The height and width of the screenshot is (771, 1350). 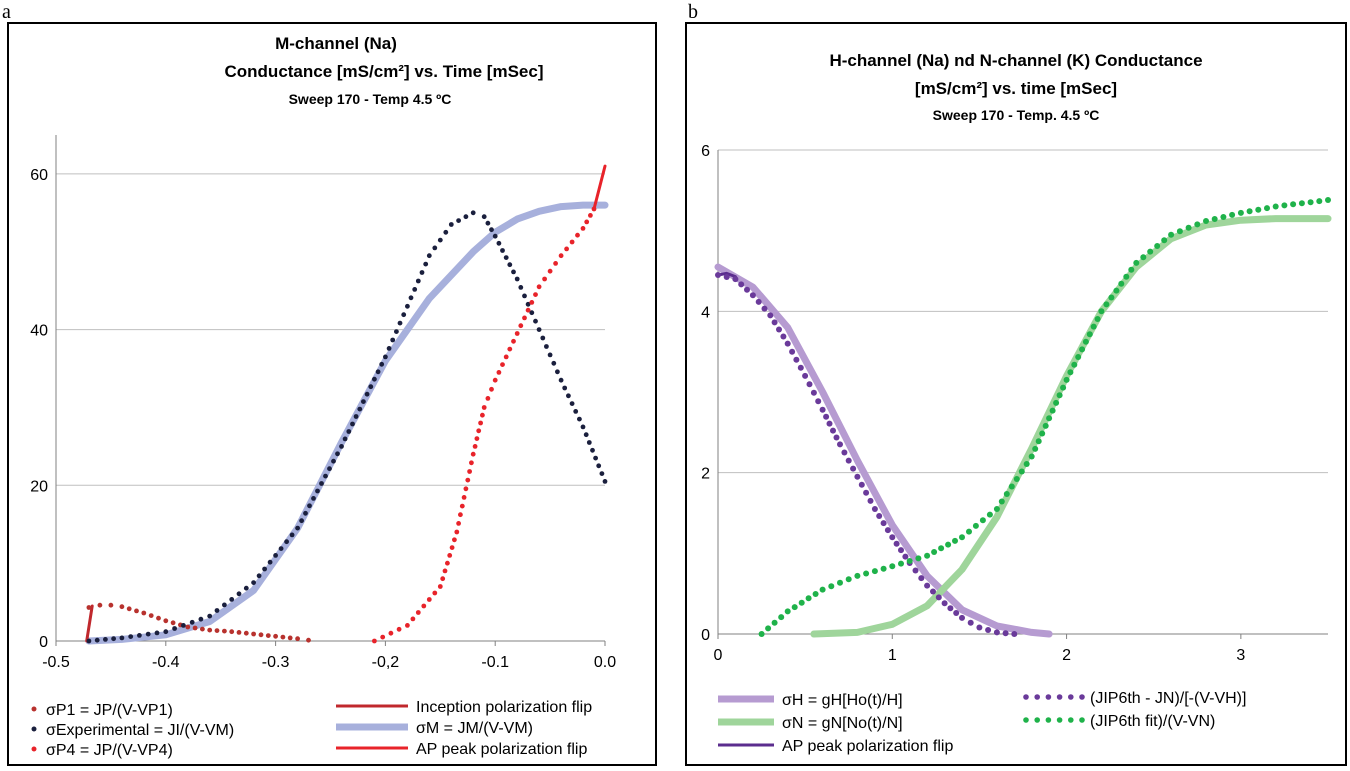 I want to click on legend-label: σN = gN[No(t)/N], so click(x=842, y=723).